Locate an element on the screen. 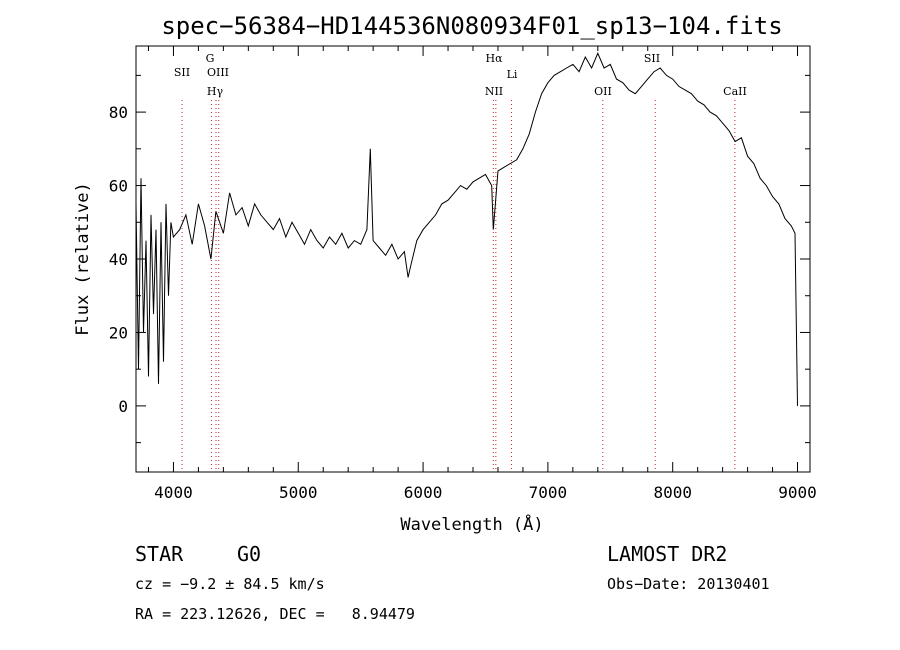 The image size is (900, 650). y-tick-label: 20 is located at coordinates (118, 332).